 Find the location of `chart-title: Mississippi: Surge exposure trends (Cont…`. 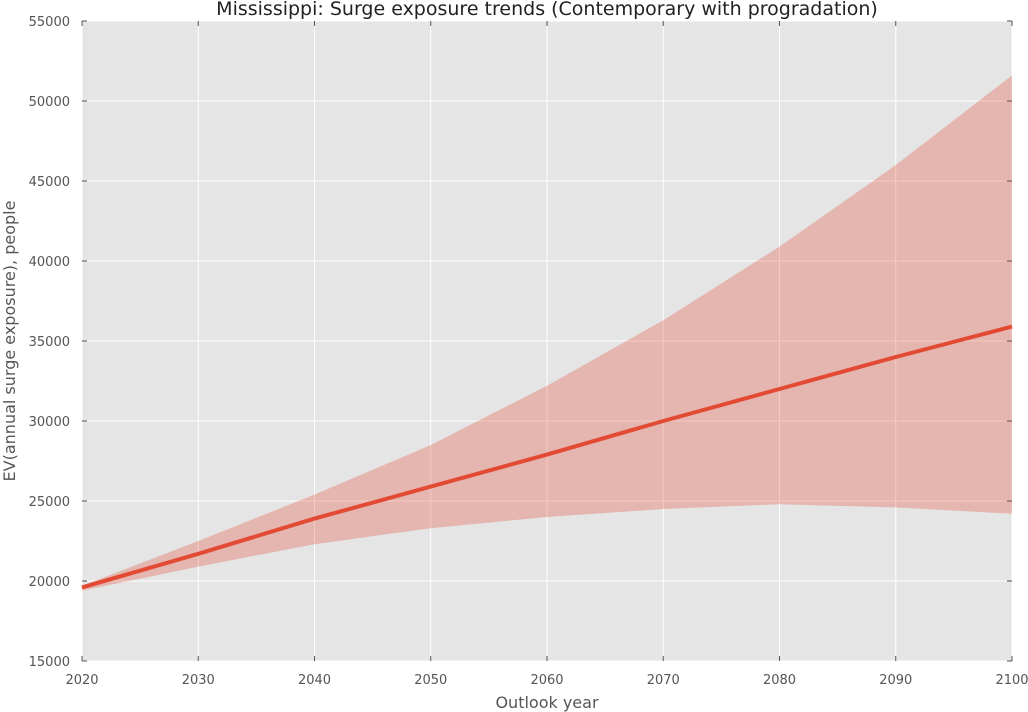

chart-title: Mississippi: Surge exposure trends (Cont… is located at coordinates (547, 10).